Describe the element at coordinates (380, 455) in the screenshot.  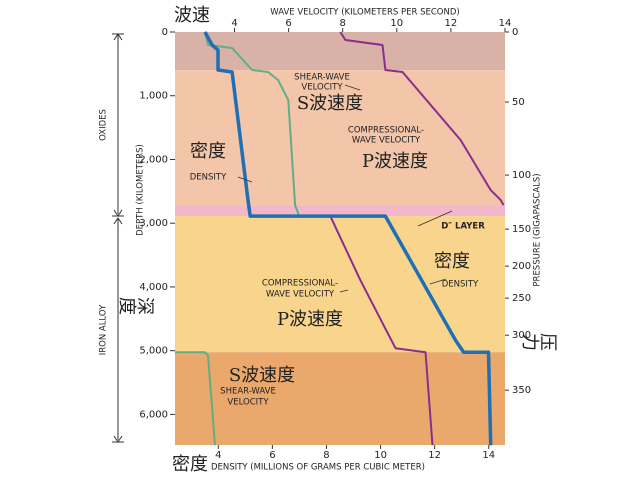
I see `x2-tick-label: 10` at that location.